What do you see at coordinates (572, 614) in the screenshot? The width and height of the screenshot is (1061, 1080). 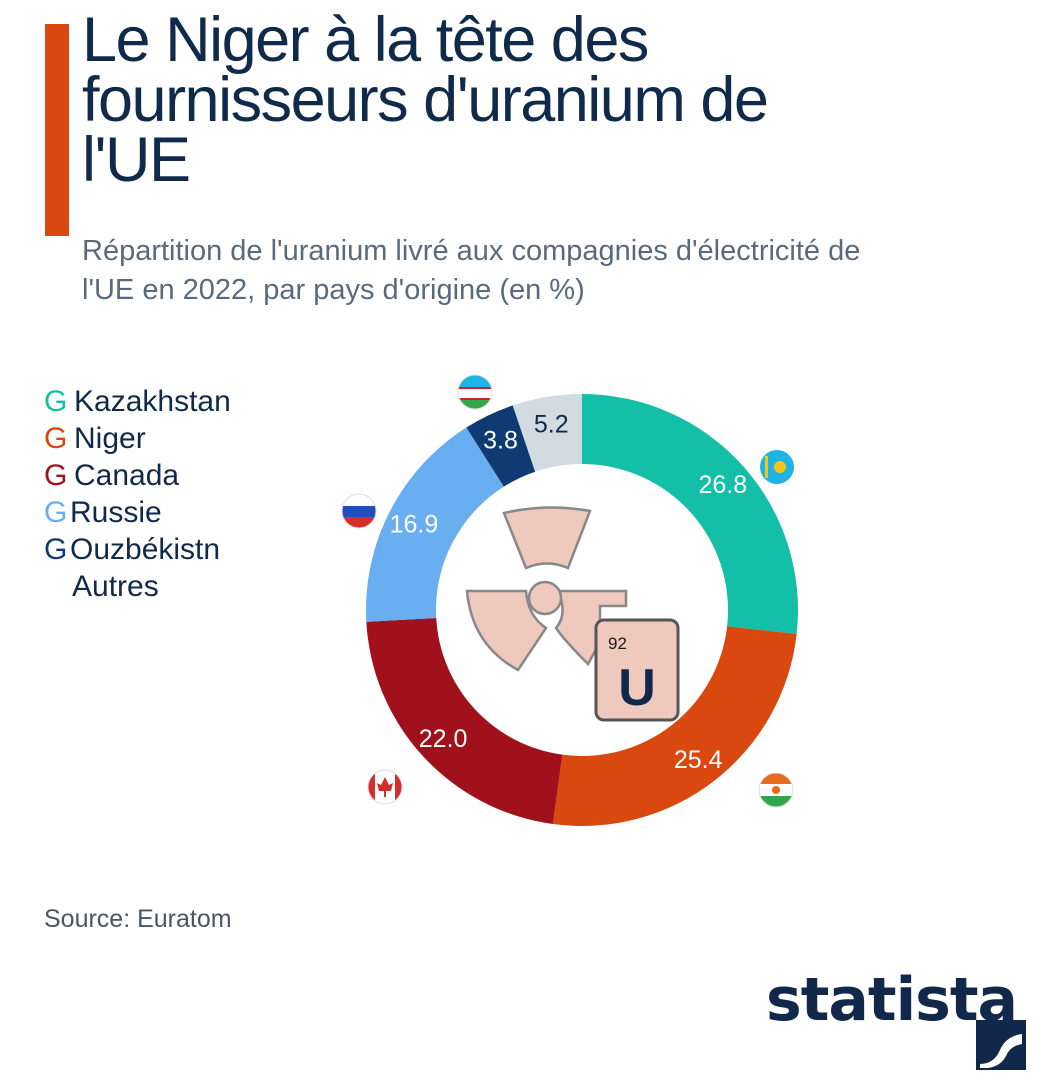 I see `radioactive-uranium-icon: 92 U` at bounding box center [572, 614].